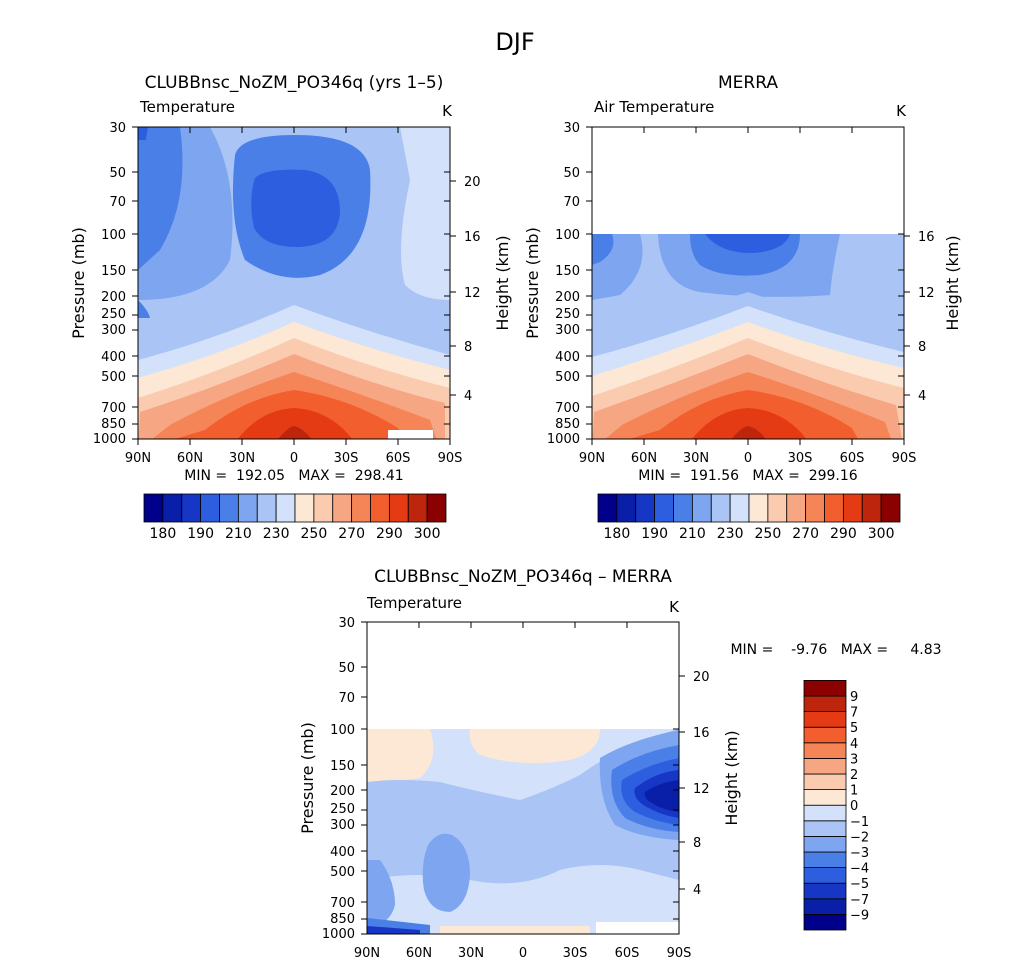 The width and height of the screenshot is (1030, 964). Describe the element at coordinates (854, 713) in the screenshot. I see `panel3-colorbar-label: 7` at that location.